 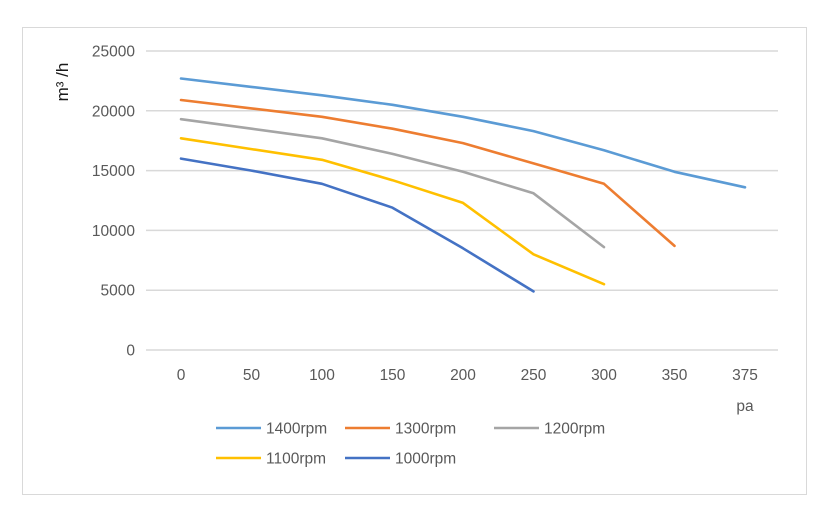 What do you see at coordinates (113, 52) in the screenshot?
I see `y-tick-label: 25000` at bounding box center [113, 52].